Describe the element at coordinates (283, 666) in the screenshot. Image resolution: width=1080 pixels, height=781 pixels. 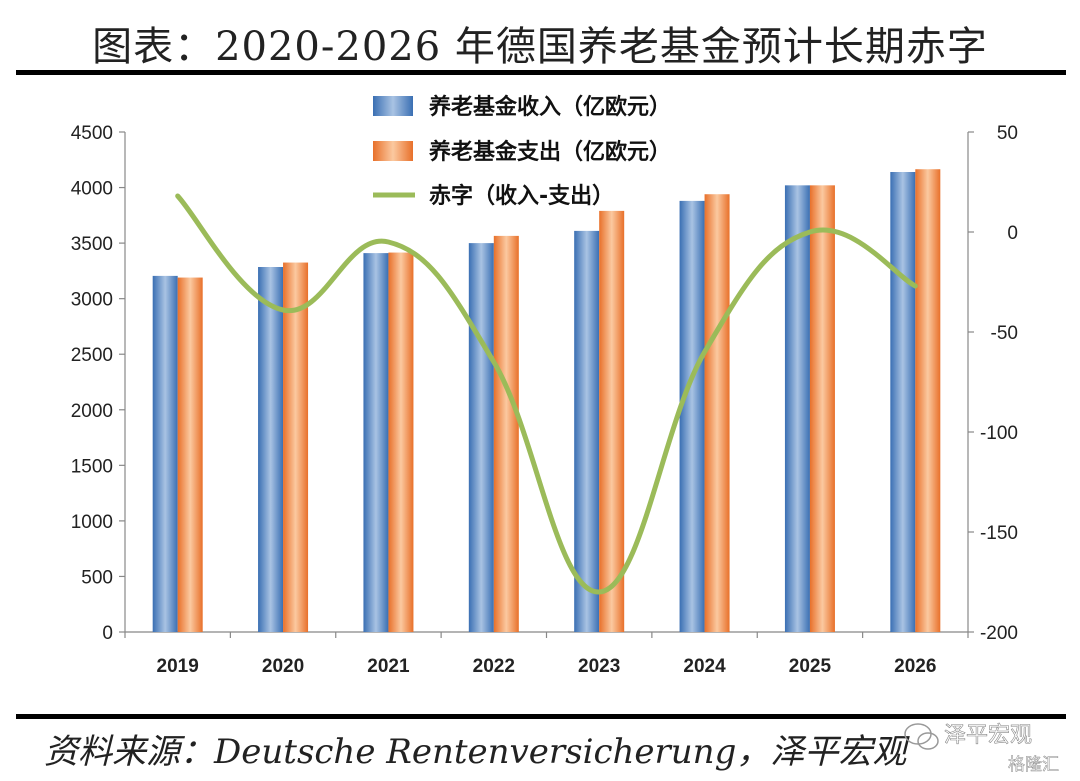
I see `x-tick-label: 2020` at that location.